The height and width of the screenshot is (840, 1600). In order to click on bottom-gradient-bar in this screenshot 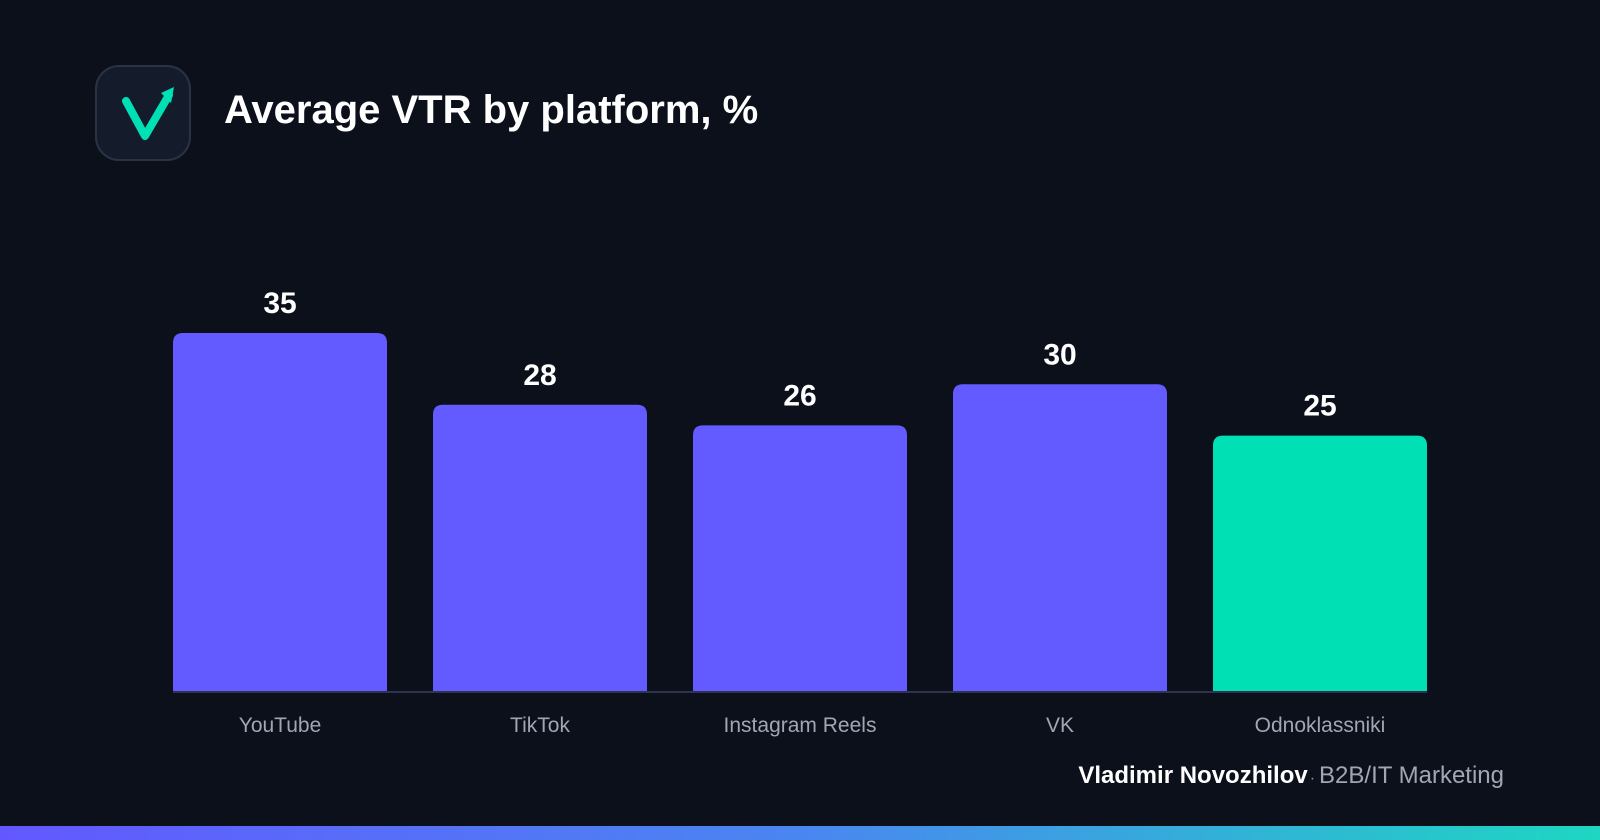, I will do `click(800, 833)`.